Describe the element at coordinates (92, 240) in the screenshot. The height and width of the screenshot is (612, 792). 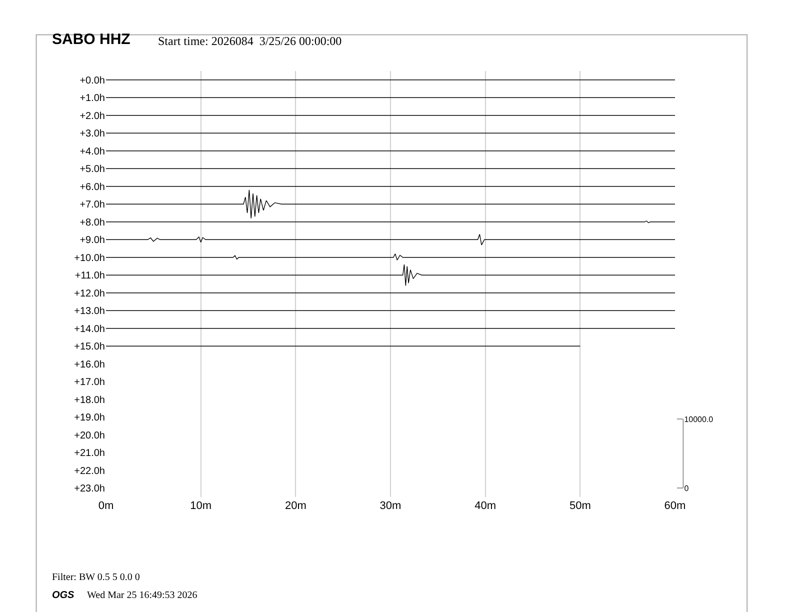
I see `y-tick-label: +9.0h` at that location.